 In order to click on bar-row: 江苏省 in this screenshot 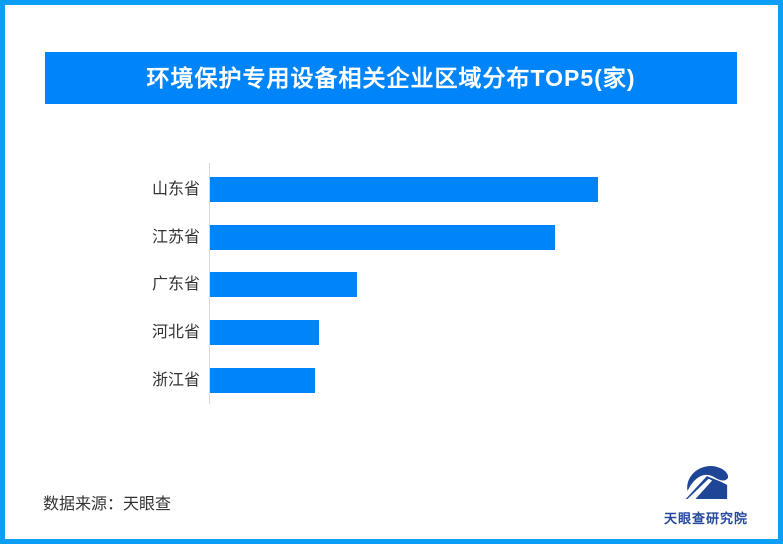, I will do `click(375, 237)`.